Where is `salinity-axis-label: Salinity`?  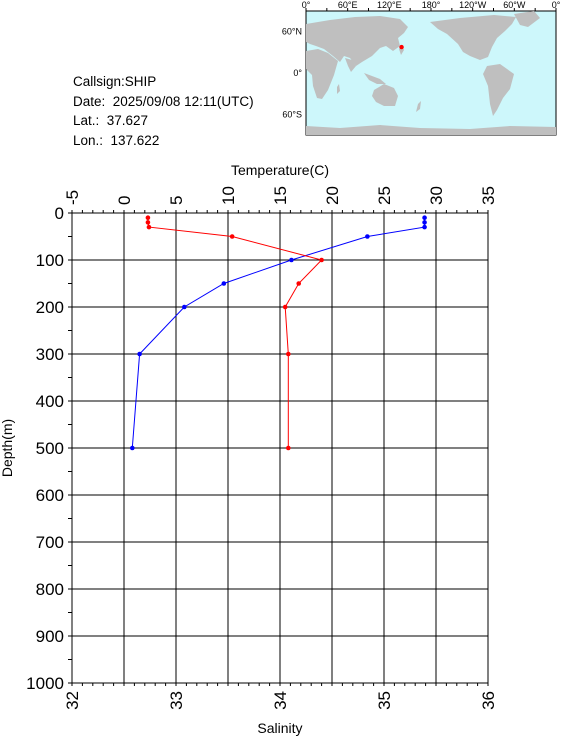 salinity-axis-label: Salinity is located at coordinates (279, 728).